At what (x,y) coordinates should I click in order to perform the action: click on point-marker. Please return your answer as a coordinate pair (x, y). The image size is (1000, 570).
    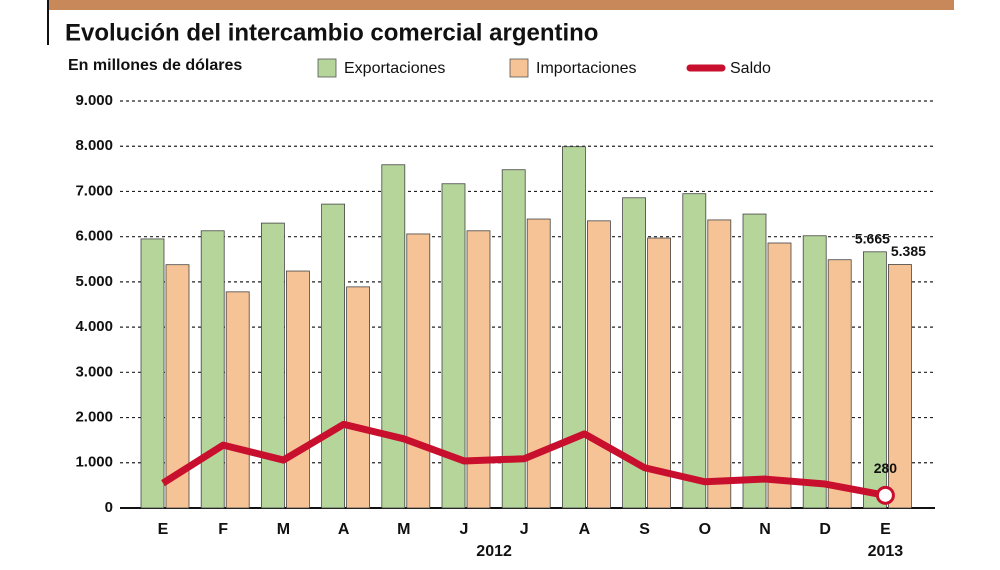
    Looking at the image, I should click on (885, 495).